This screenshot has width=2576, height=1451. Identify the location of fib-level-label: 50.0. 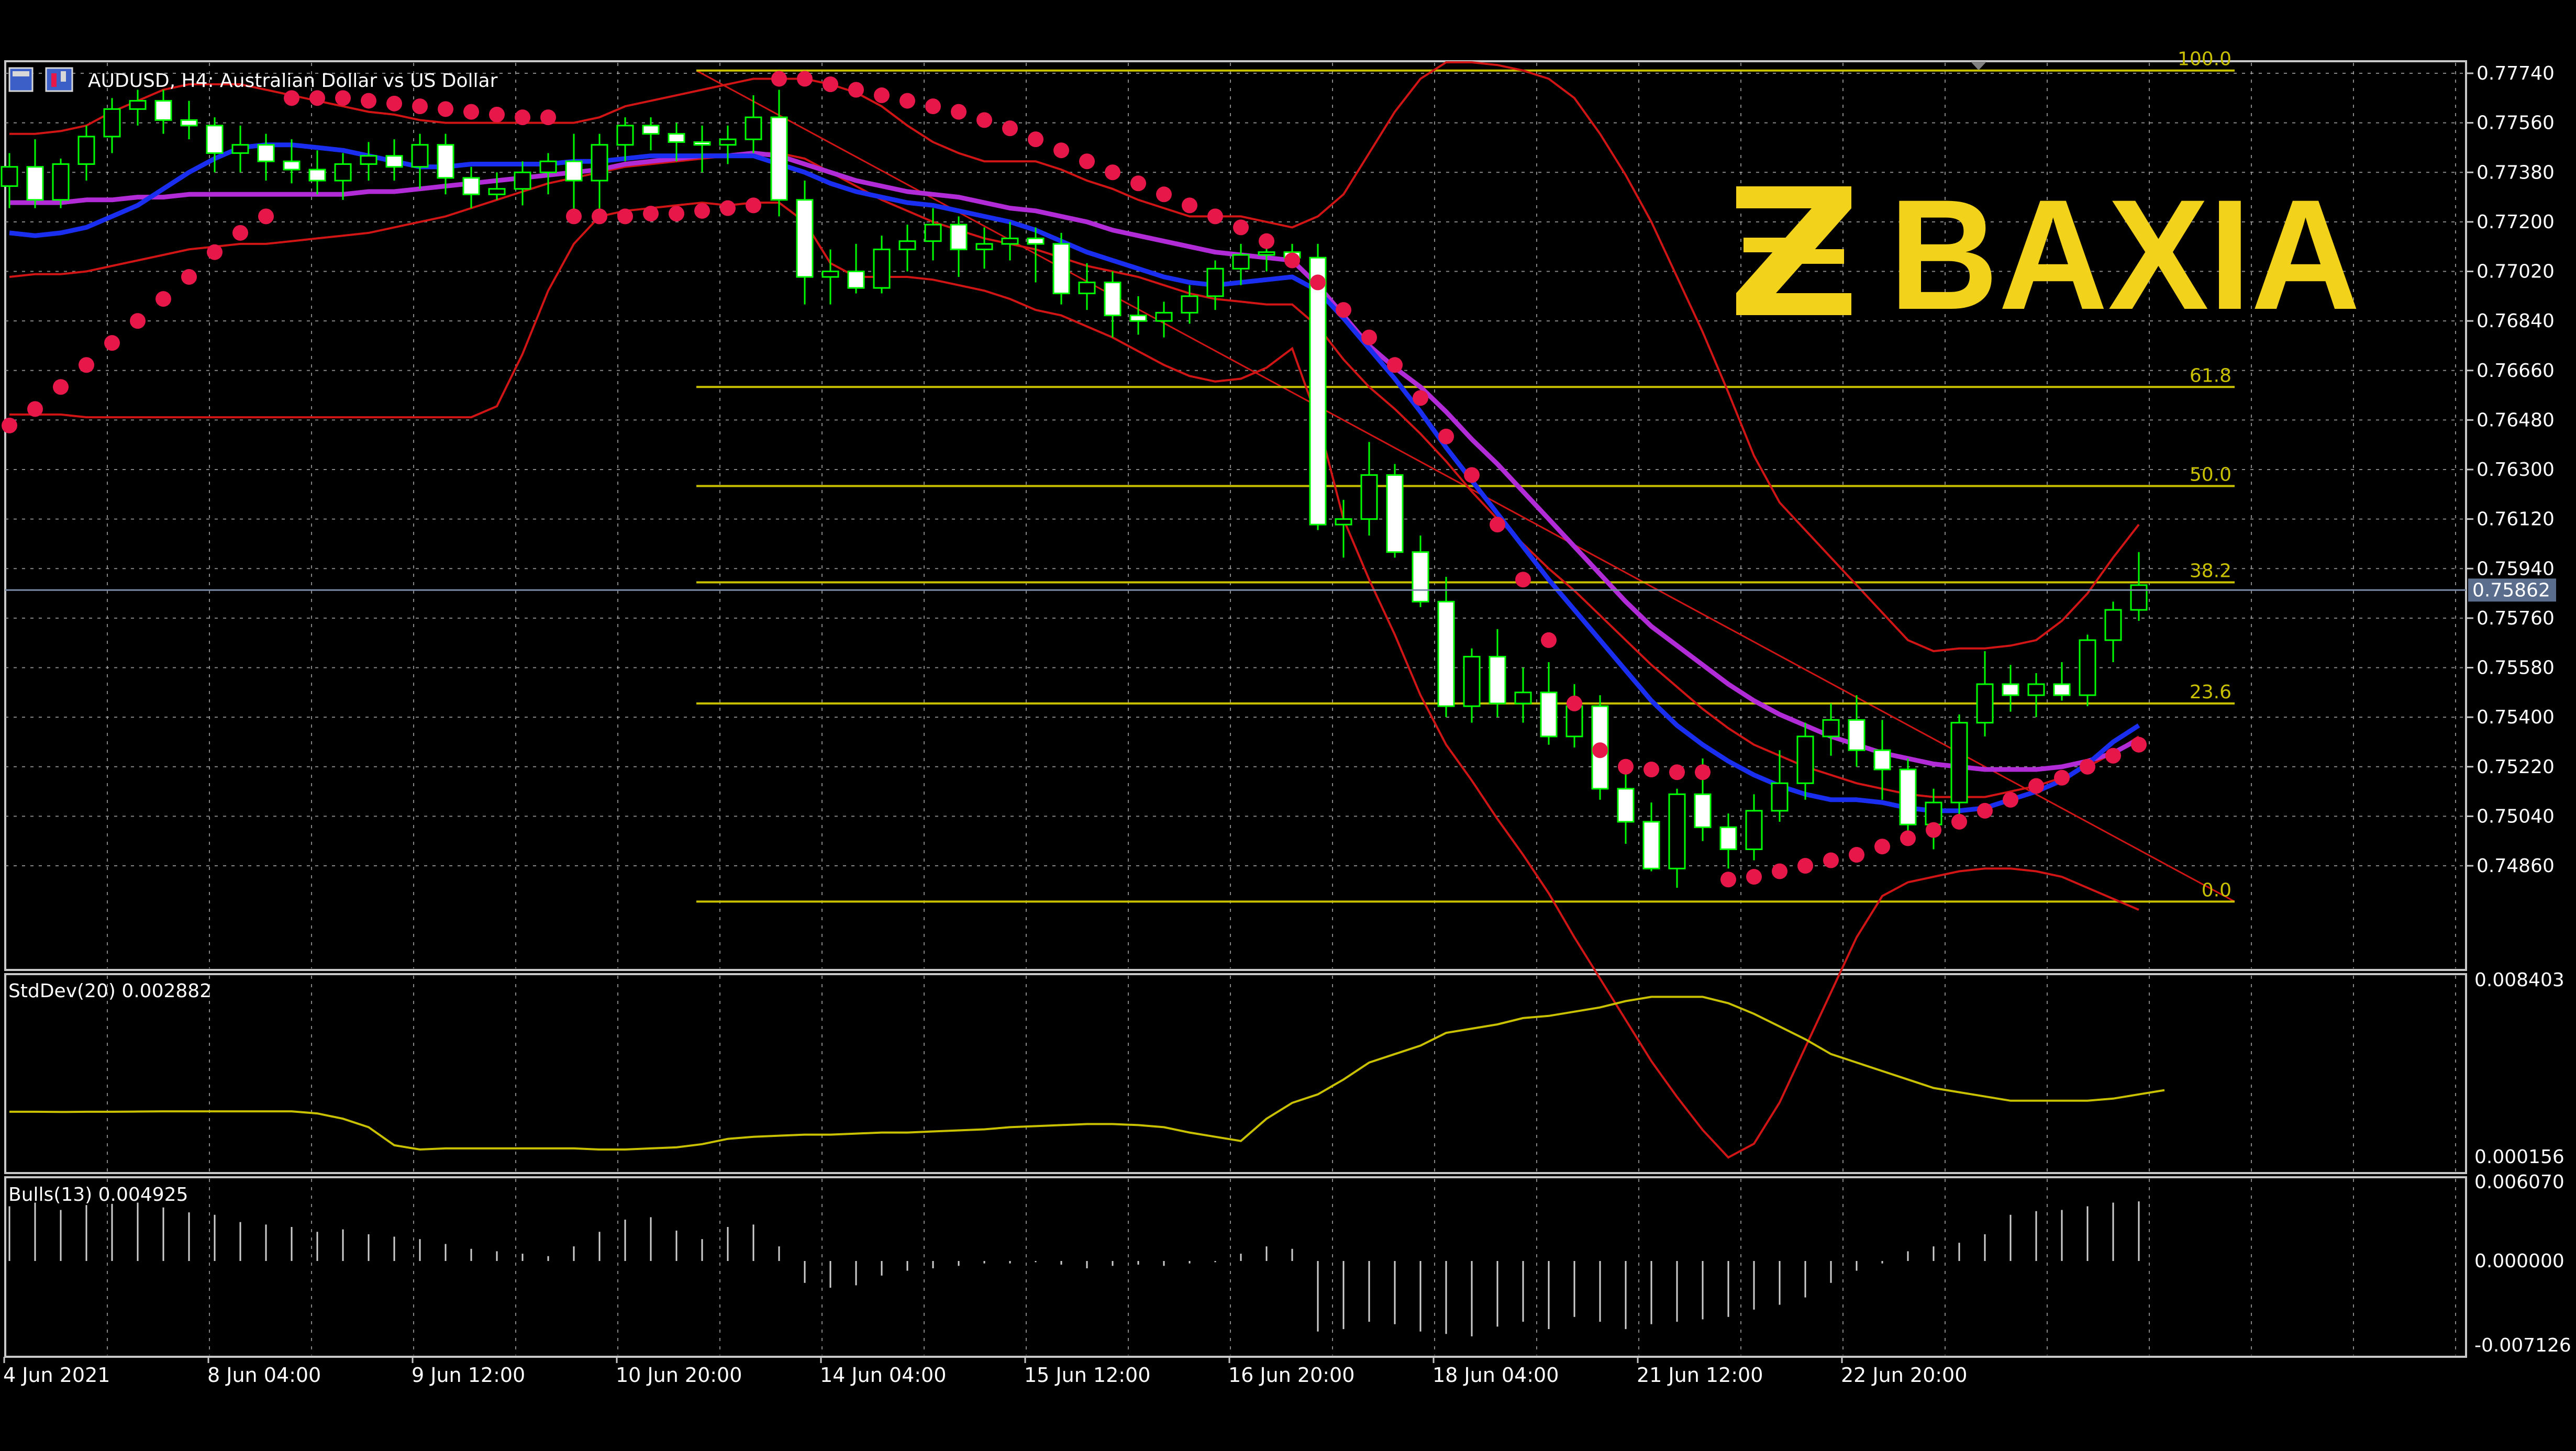
(2210, 475).